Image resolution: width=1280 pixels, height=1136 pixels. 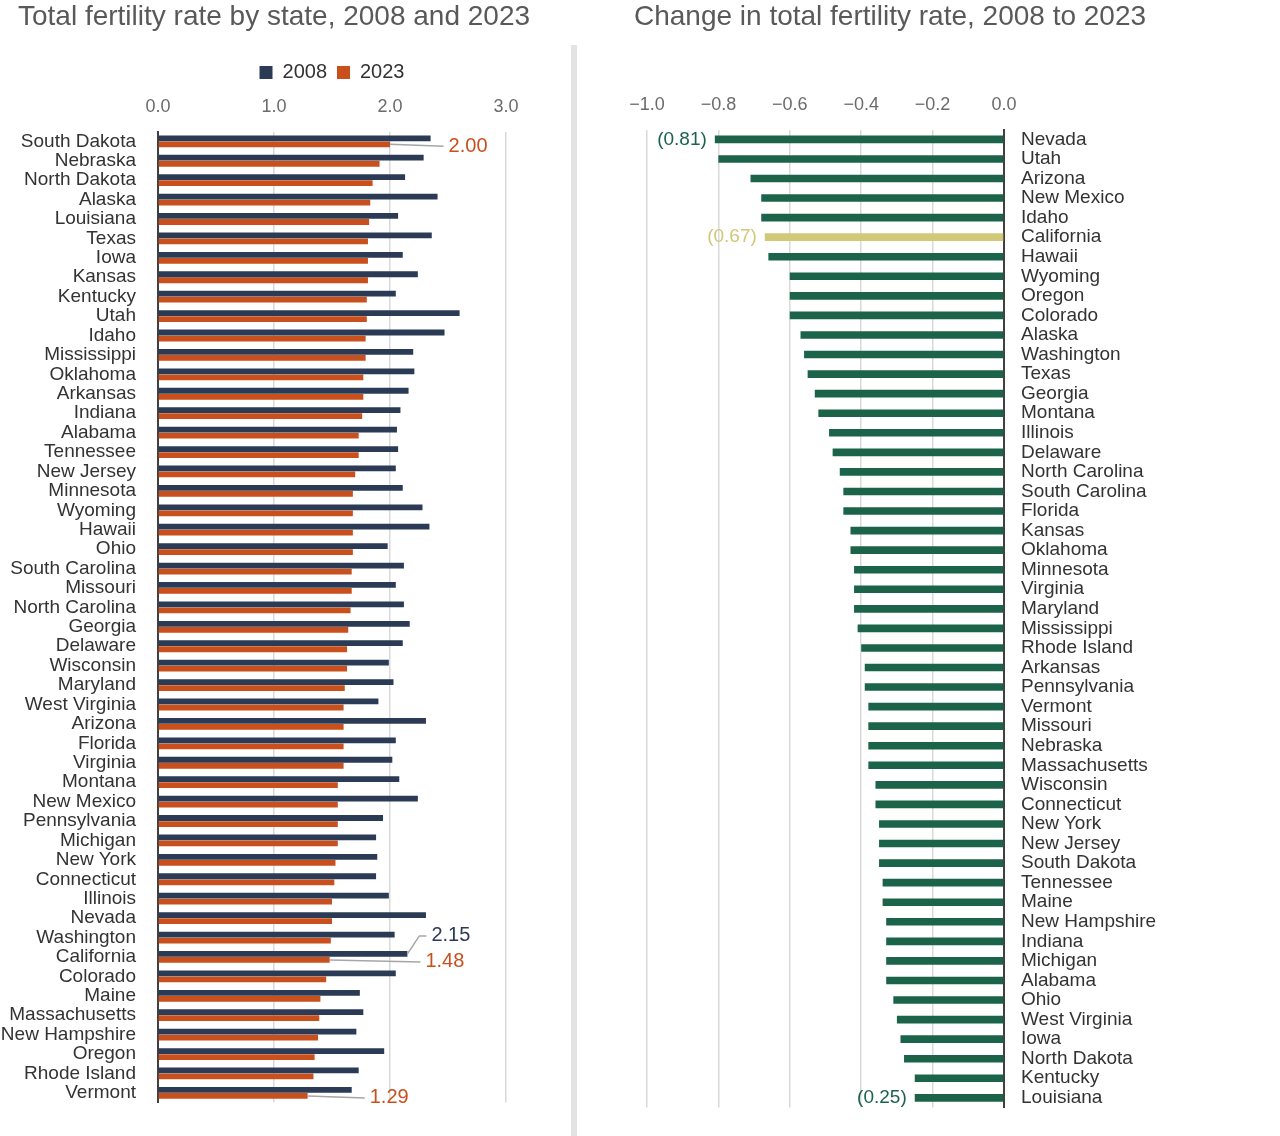 I want to click on y-tick-label: Indiana, so click(x=105, y=412).